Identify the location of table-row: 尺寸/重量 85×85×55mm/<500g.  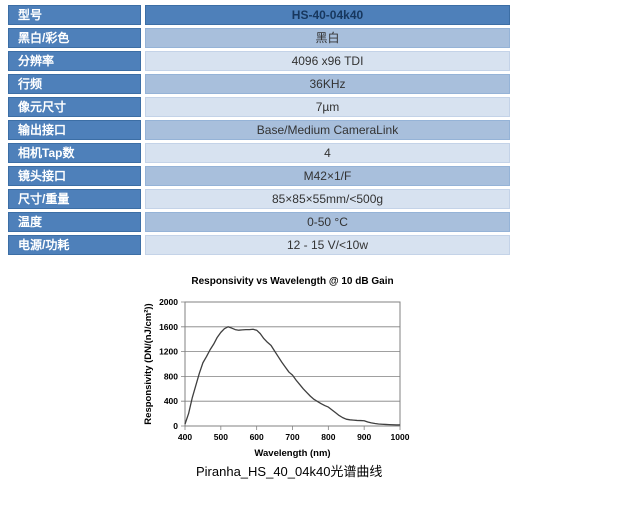
(259, 199).